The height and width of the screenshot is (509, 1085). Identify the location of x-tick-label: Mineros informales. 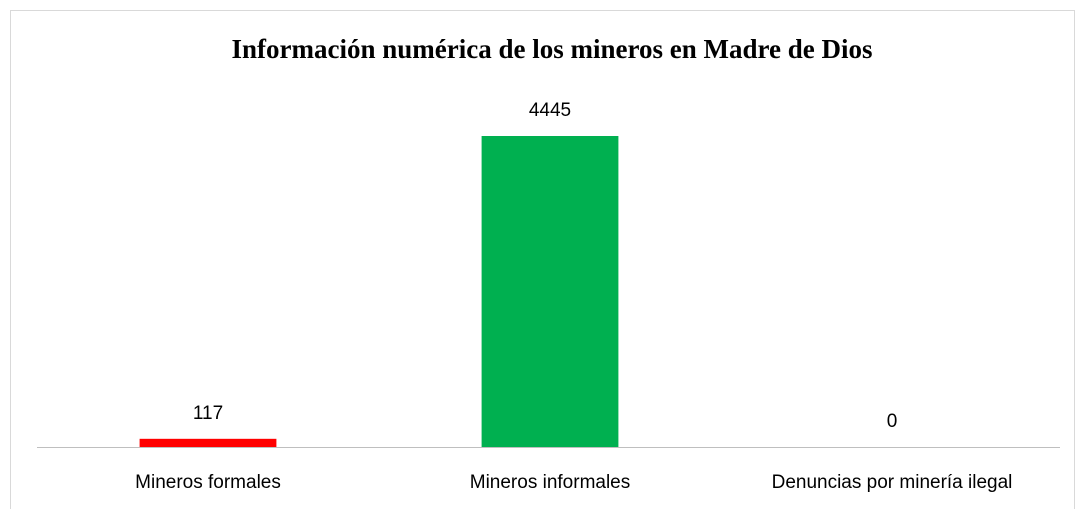
(550, 482).